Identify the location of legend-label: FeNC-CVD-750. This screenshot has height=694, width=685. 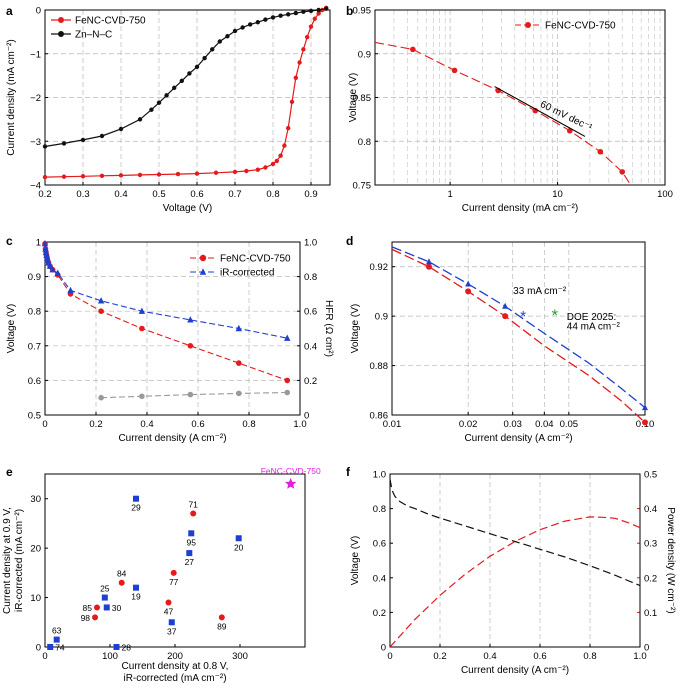
(110, 21).